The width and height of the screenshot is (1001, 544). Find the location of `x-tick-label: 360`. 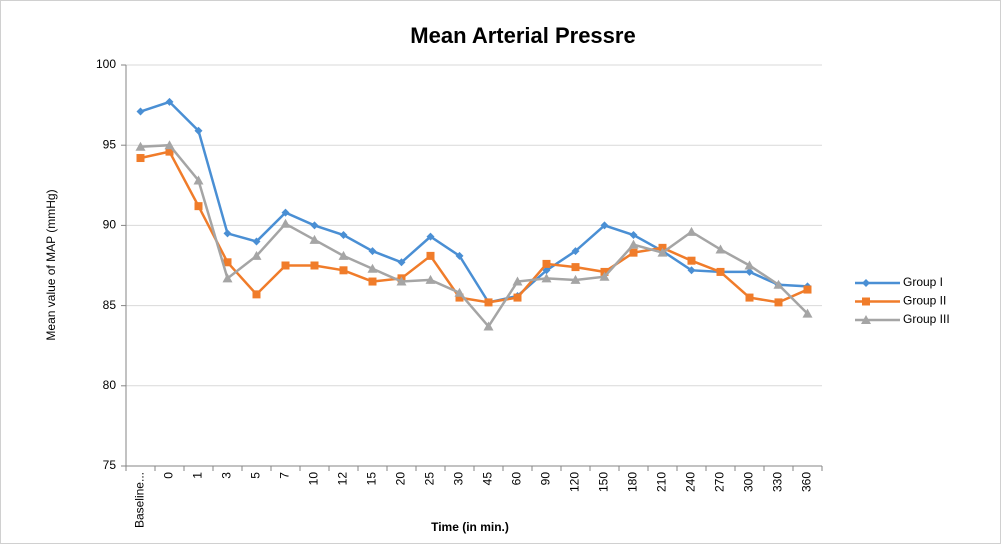

x-tick-label: 360 is located at coordinates (807, 482).